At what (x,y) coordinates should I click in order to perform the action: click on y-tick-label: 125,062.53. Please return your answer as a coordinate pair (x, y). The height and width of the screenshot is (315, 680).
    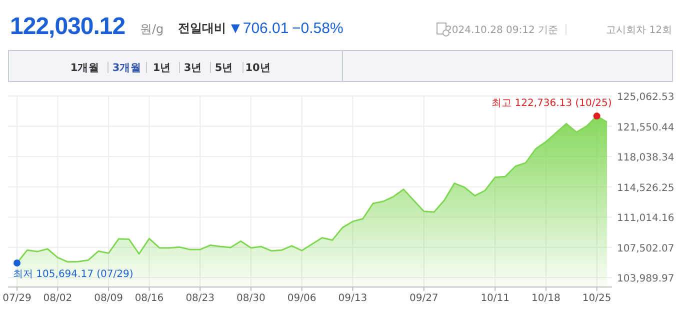
    Looking at the image, I should click on (645, 97).